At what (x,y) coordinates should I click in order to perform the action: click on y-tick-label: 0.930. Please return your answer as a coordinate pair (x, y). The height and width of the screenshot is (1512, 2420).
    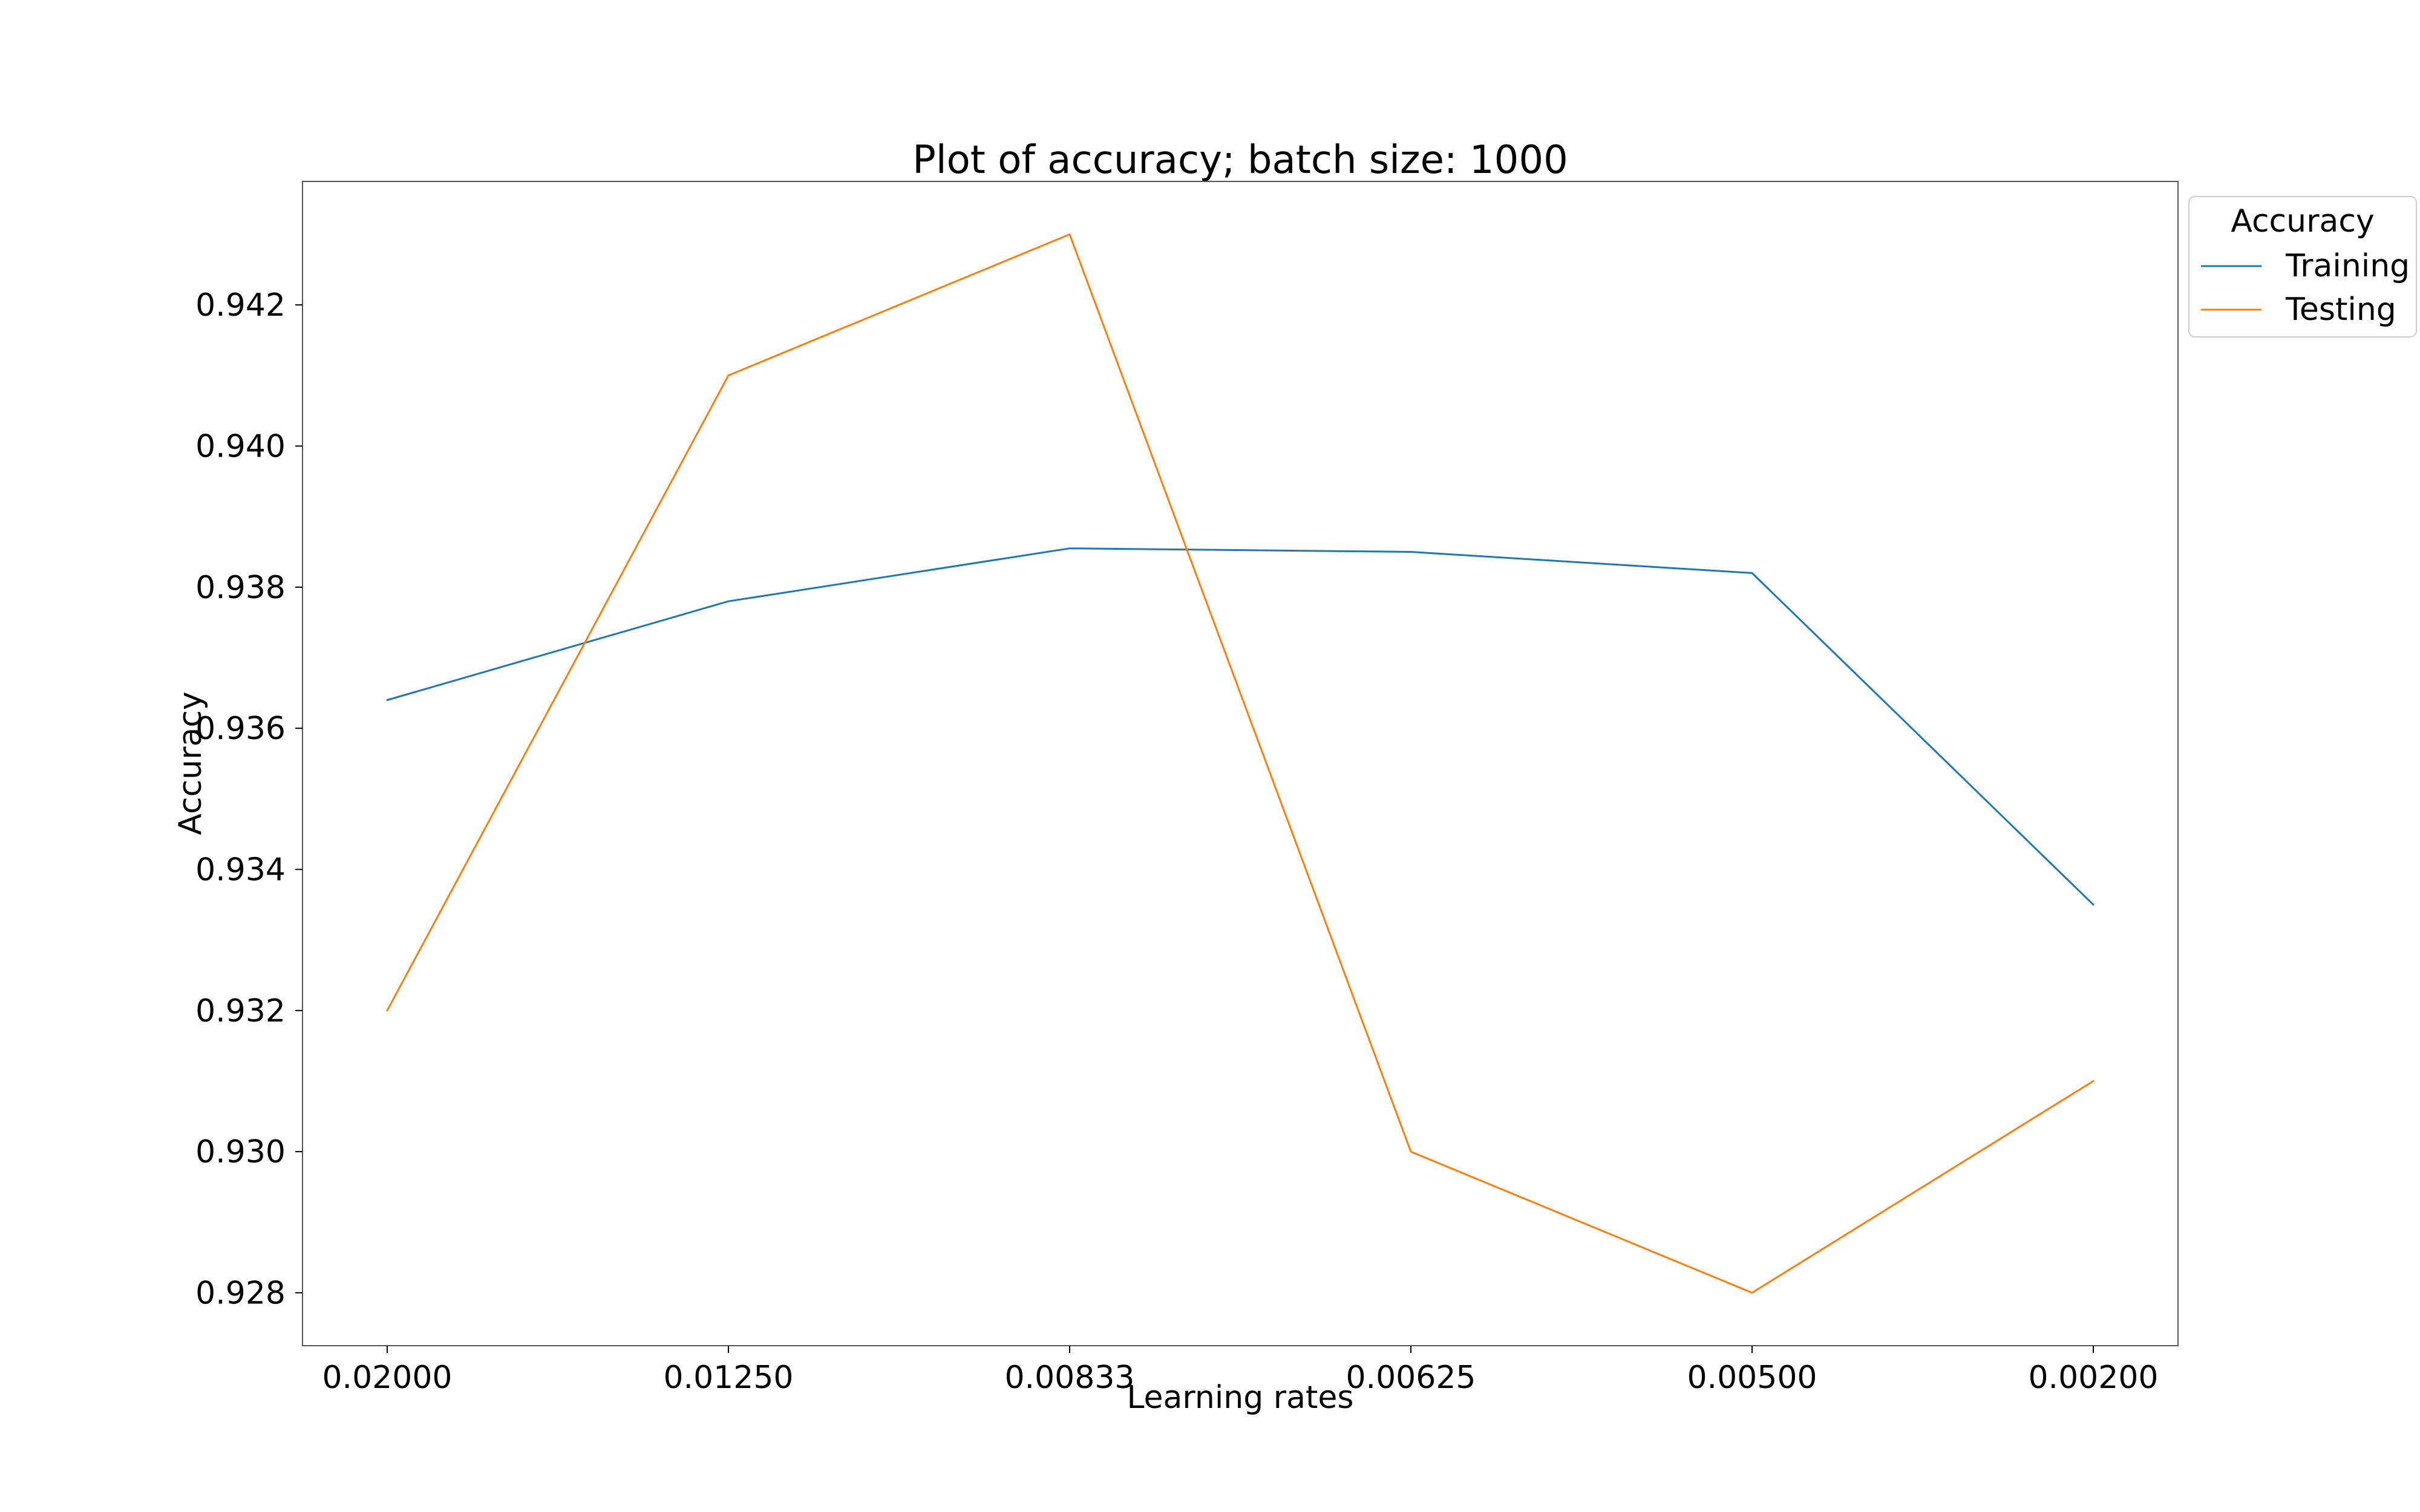
    Looking at the image, I should click on (240, 1152).